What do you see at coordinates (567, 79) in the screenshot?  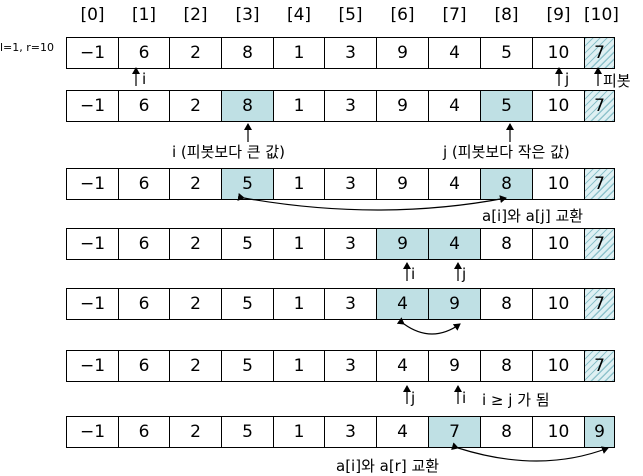 I see `label-j-row1: j` at bounding box center [567, 79].